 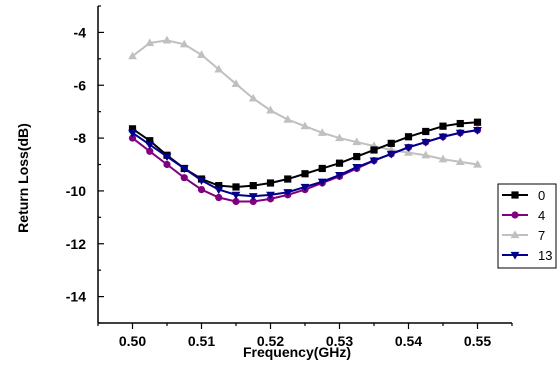 I want to click on x-ticks: 0.50 0.51 0.52 0.53 0.54 0.55, so click(x=305, y=336).